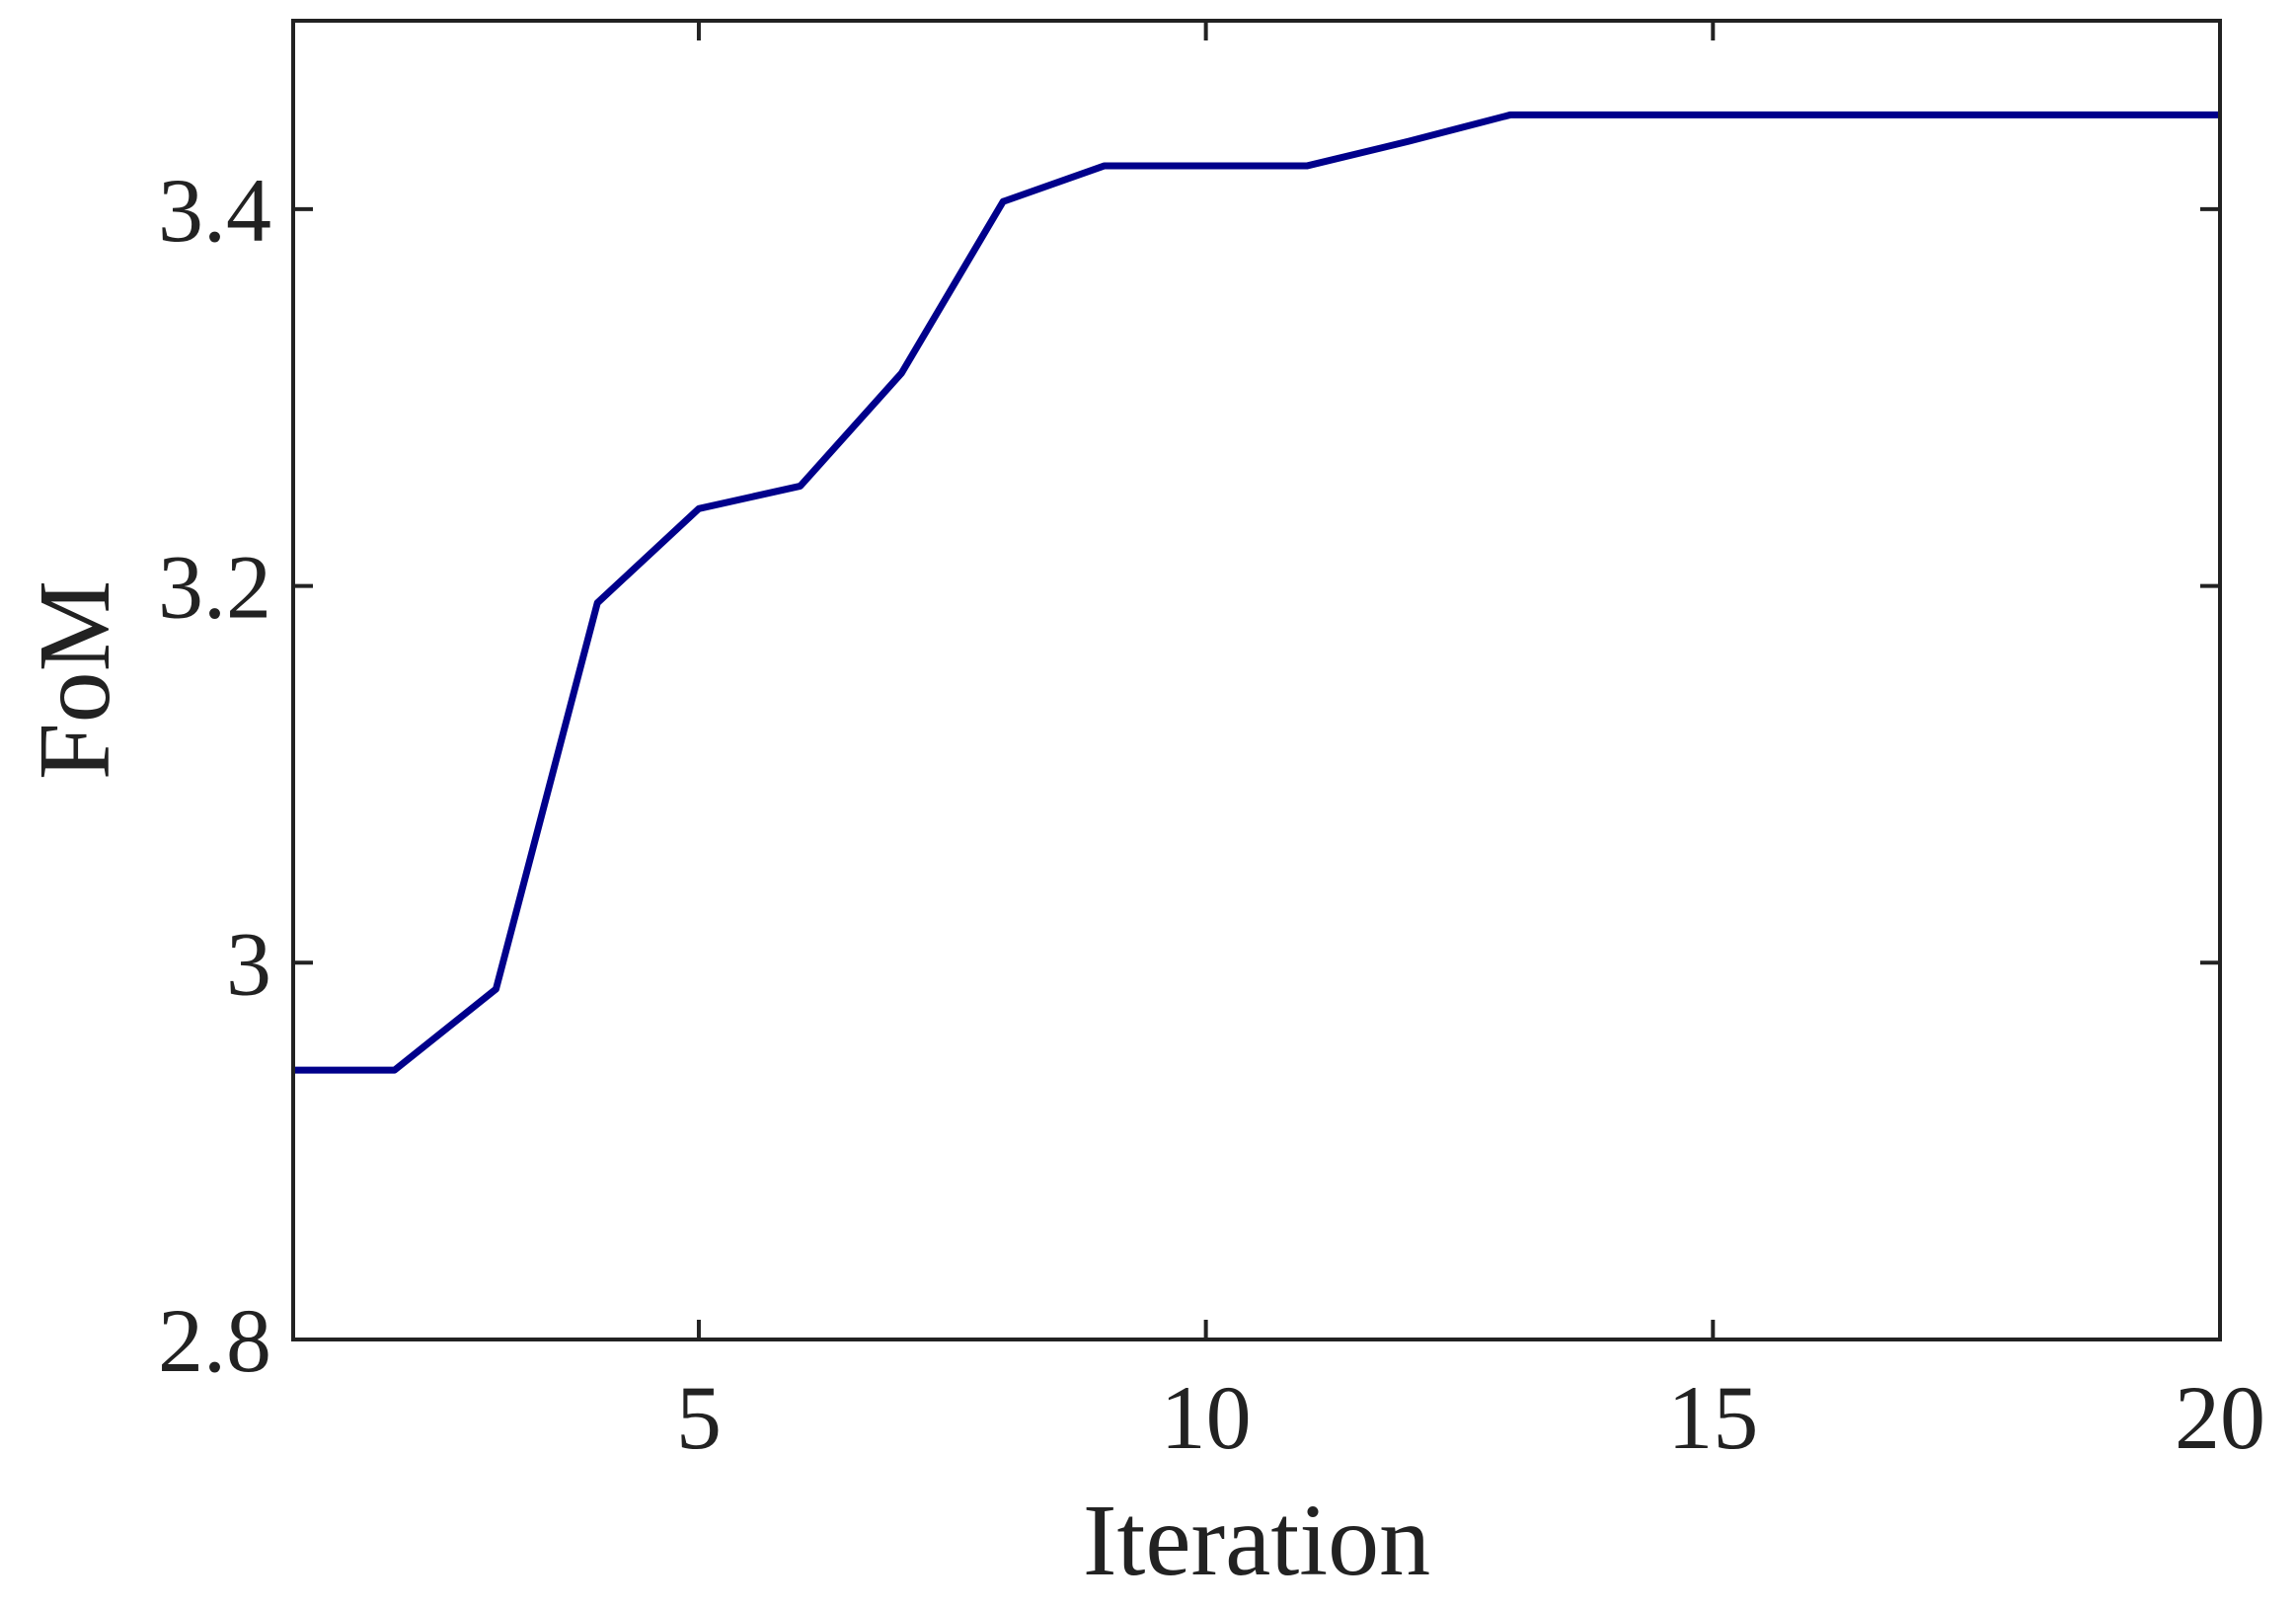  What do you see at coordinates (699, 1417) in the screenshot?
I see `x-tick-label: 5` at bounding box center [699, 1417].